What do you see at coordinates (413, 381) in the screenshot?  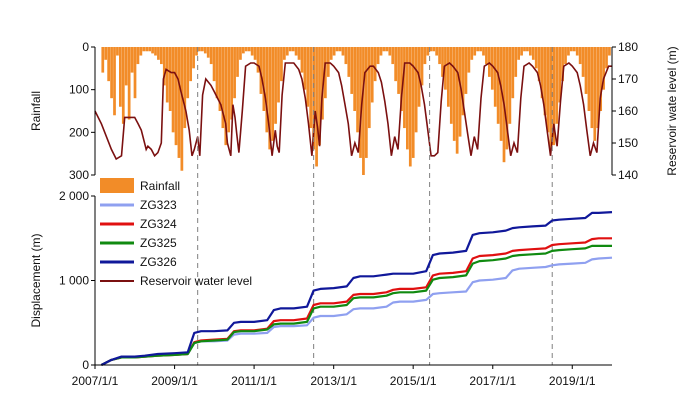 I see `bottom-x-tick-label: 2015/1/1` at bounding box center [413, 381].